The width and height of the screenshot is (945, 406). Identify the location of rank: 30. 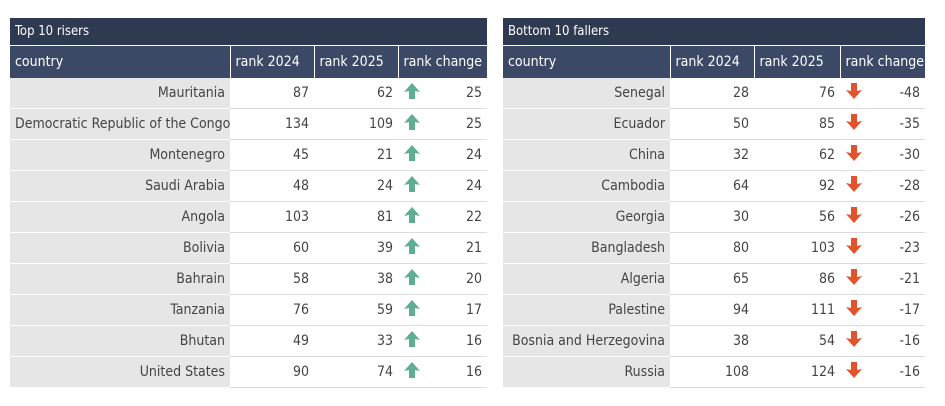
(712, 217).